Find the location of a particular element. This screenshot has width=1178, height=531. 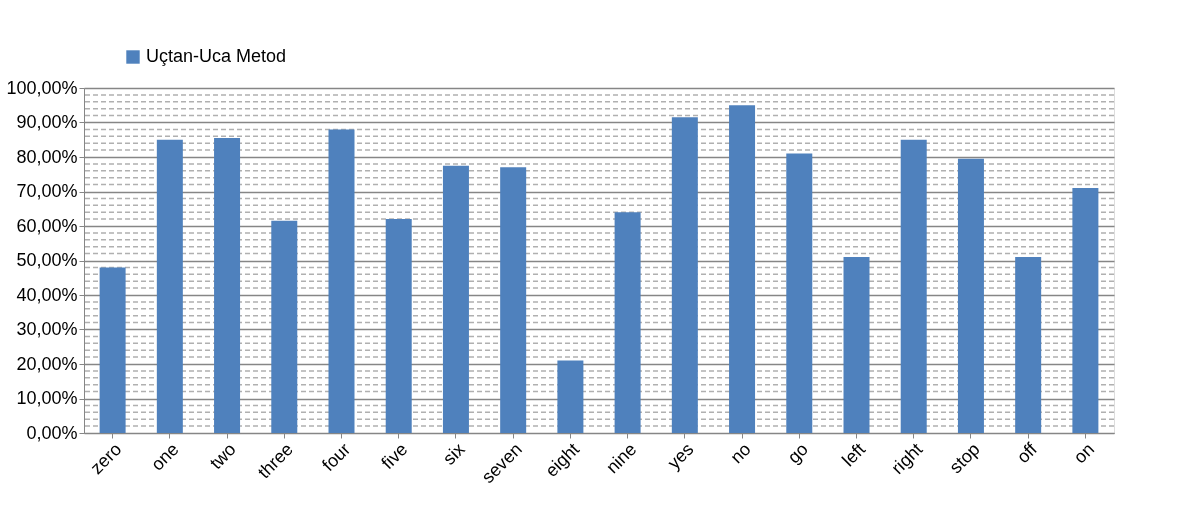

y-tick-label: 20,00% is located at coordinates (47, 363).